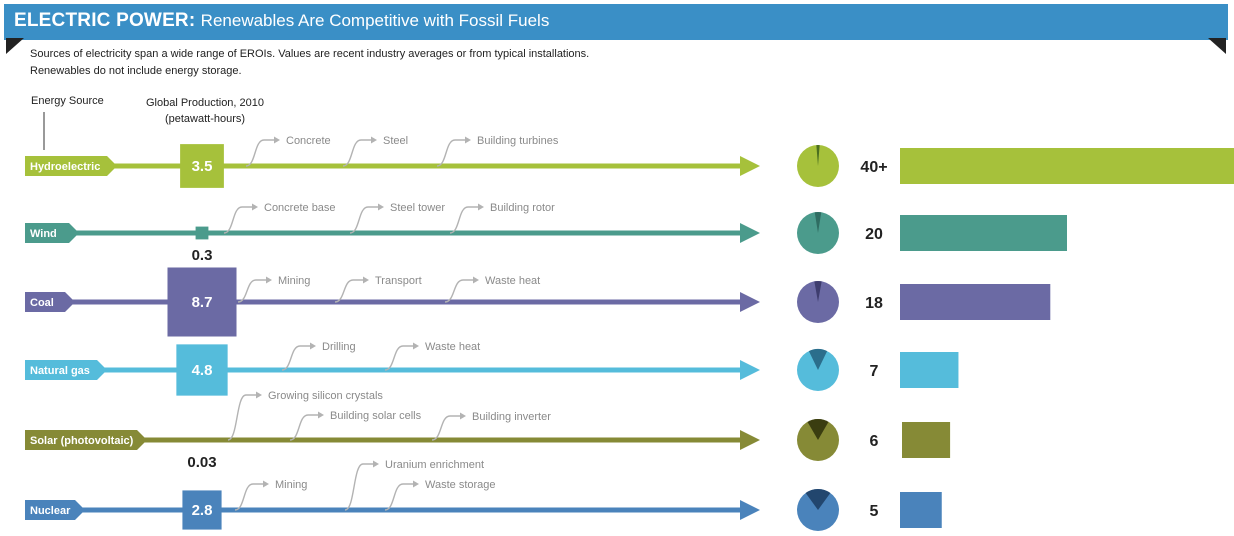 The width and height of the screenshot is (1234, 536). I want to click on step-label-2-0: Mining, so click(294, 281).